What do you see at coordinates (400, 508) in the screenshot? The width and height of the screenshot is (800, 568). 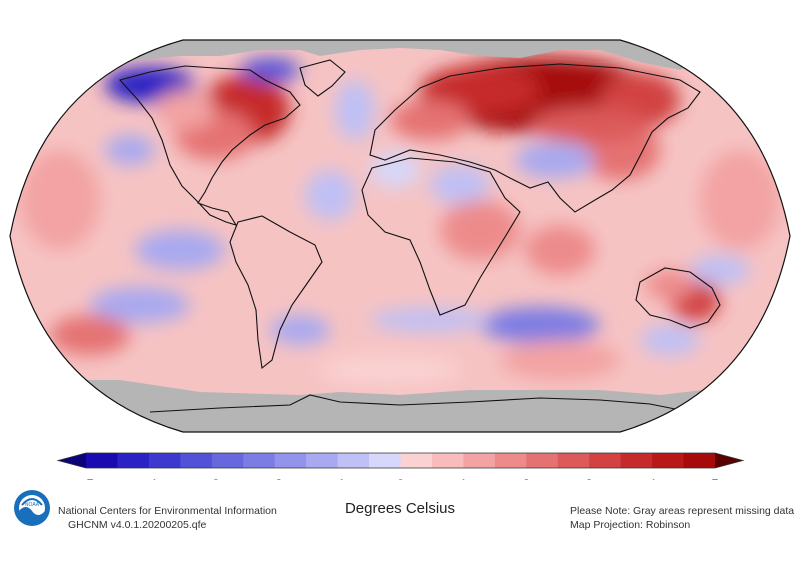 I see `legend-units-label: Degrees Celsius` at bounding box center [400, 508].